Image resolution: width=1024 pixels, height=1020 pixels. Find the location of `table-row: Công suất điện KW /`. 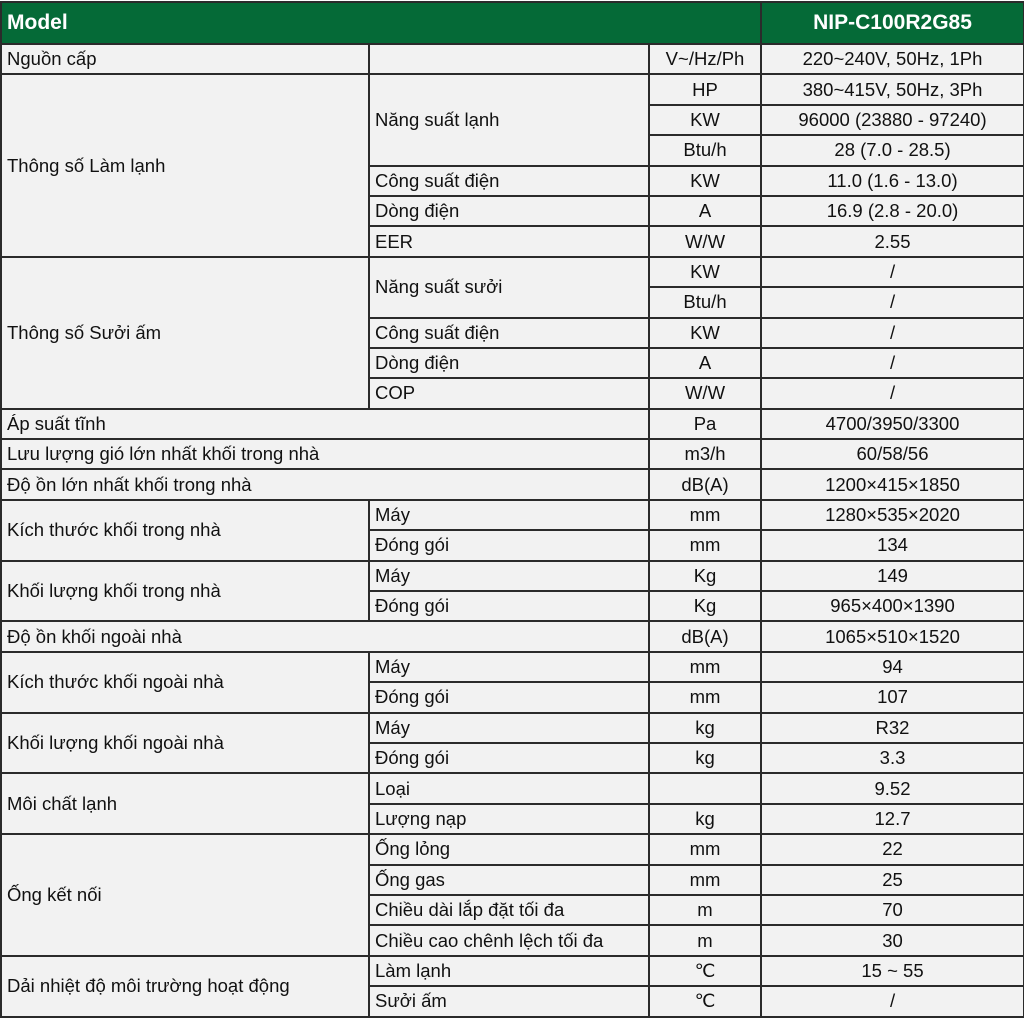

table-row: Công suất điện KW / is located at coordinates (512, 332).